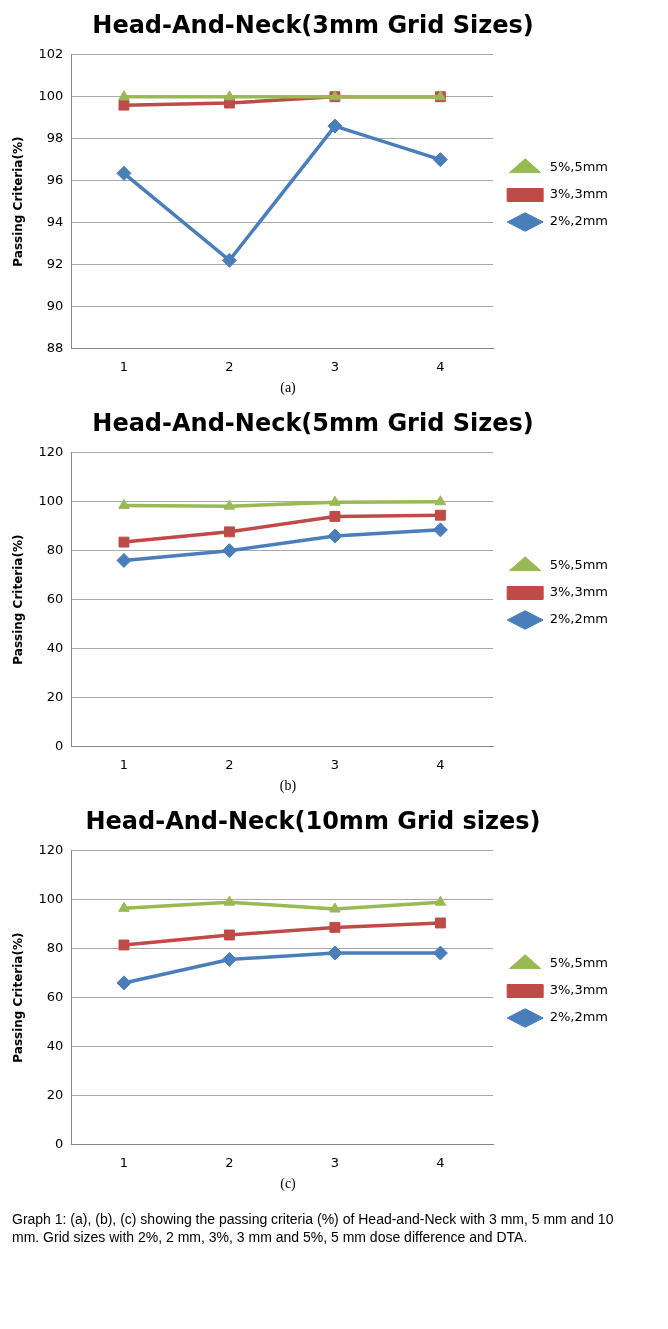 Image resolution: width=668 pixels, height=1329 pixels. What do you see at coordinates (313, 1228) in the screenshot?
I see `caption: Graph 1: (a), (b), (c) showing the passing criteria (%) of Head-and-Neck with 3 mm, 5 mm and 10 mm. Grid sizes with 2%, 2 mm, 3%, 3 mm and 5%, 5 mm dose difference and DTA.` at bounding box center [313, 1228].